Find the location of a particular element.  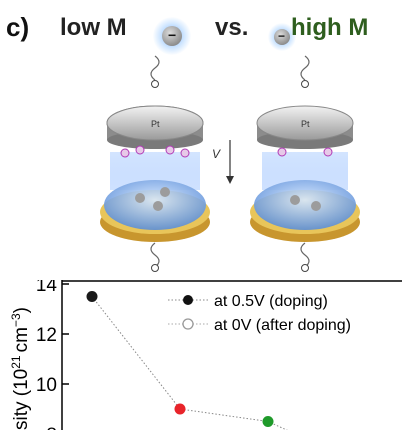

pt-label-left: Pt is located at coordinates (155, 124).